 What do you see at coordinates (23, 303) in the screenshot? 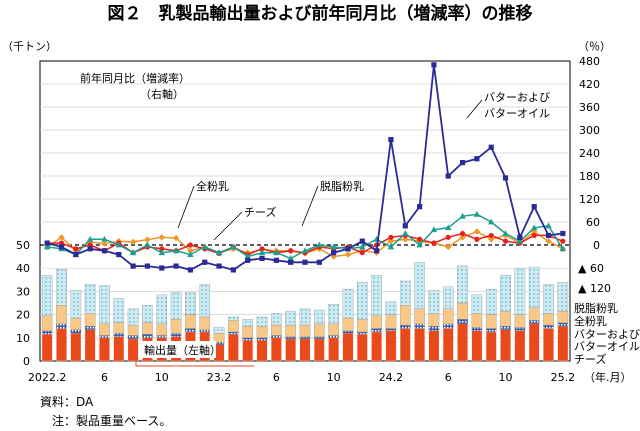
I see `left-axis-ticks: 0 10 20 30 40 50` at bounding box center [23, 303].